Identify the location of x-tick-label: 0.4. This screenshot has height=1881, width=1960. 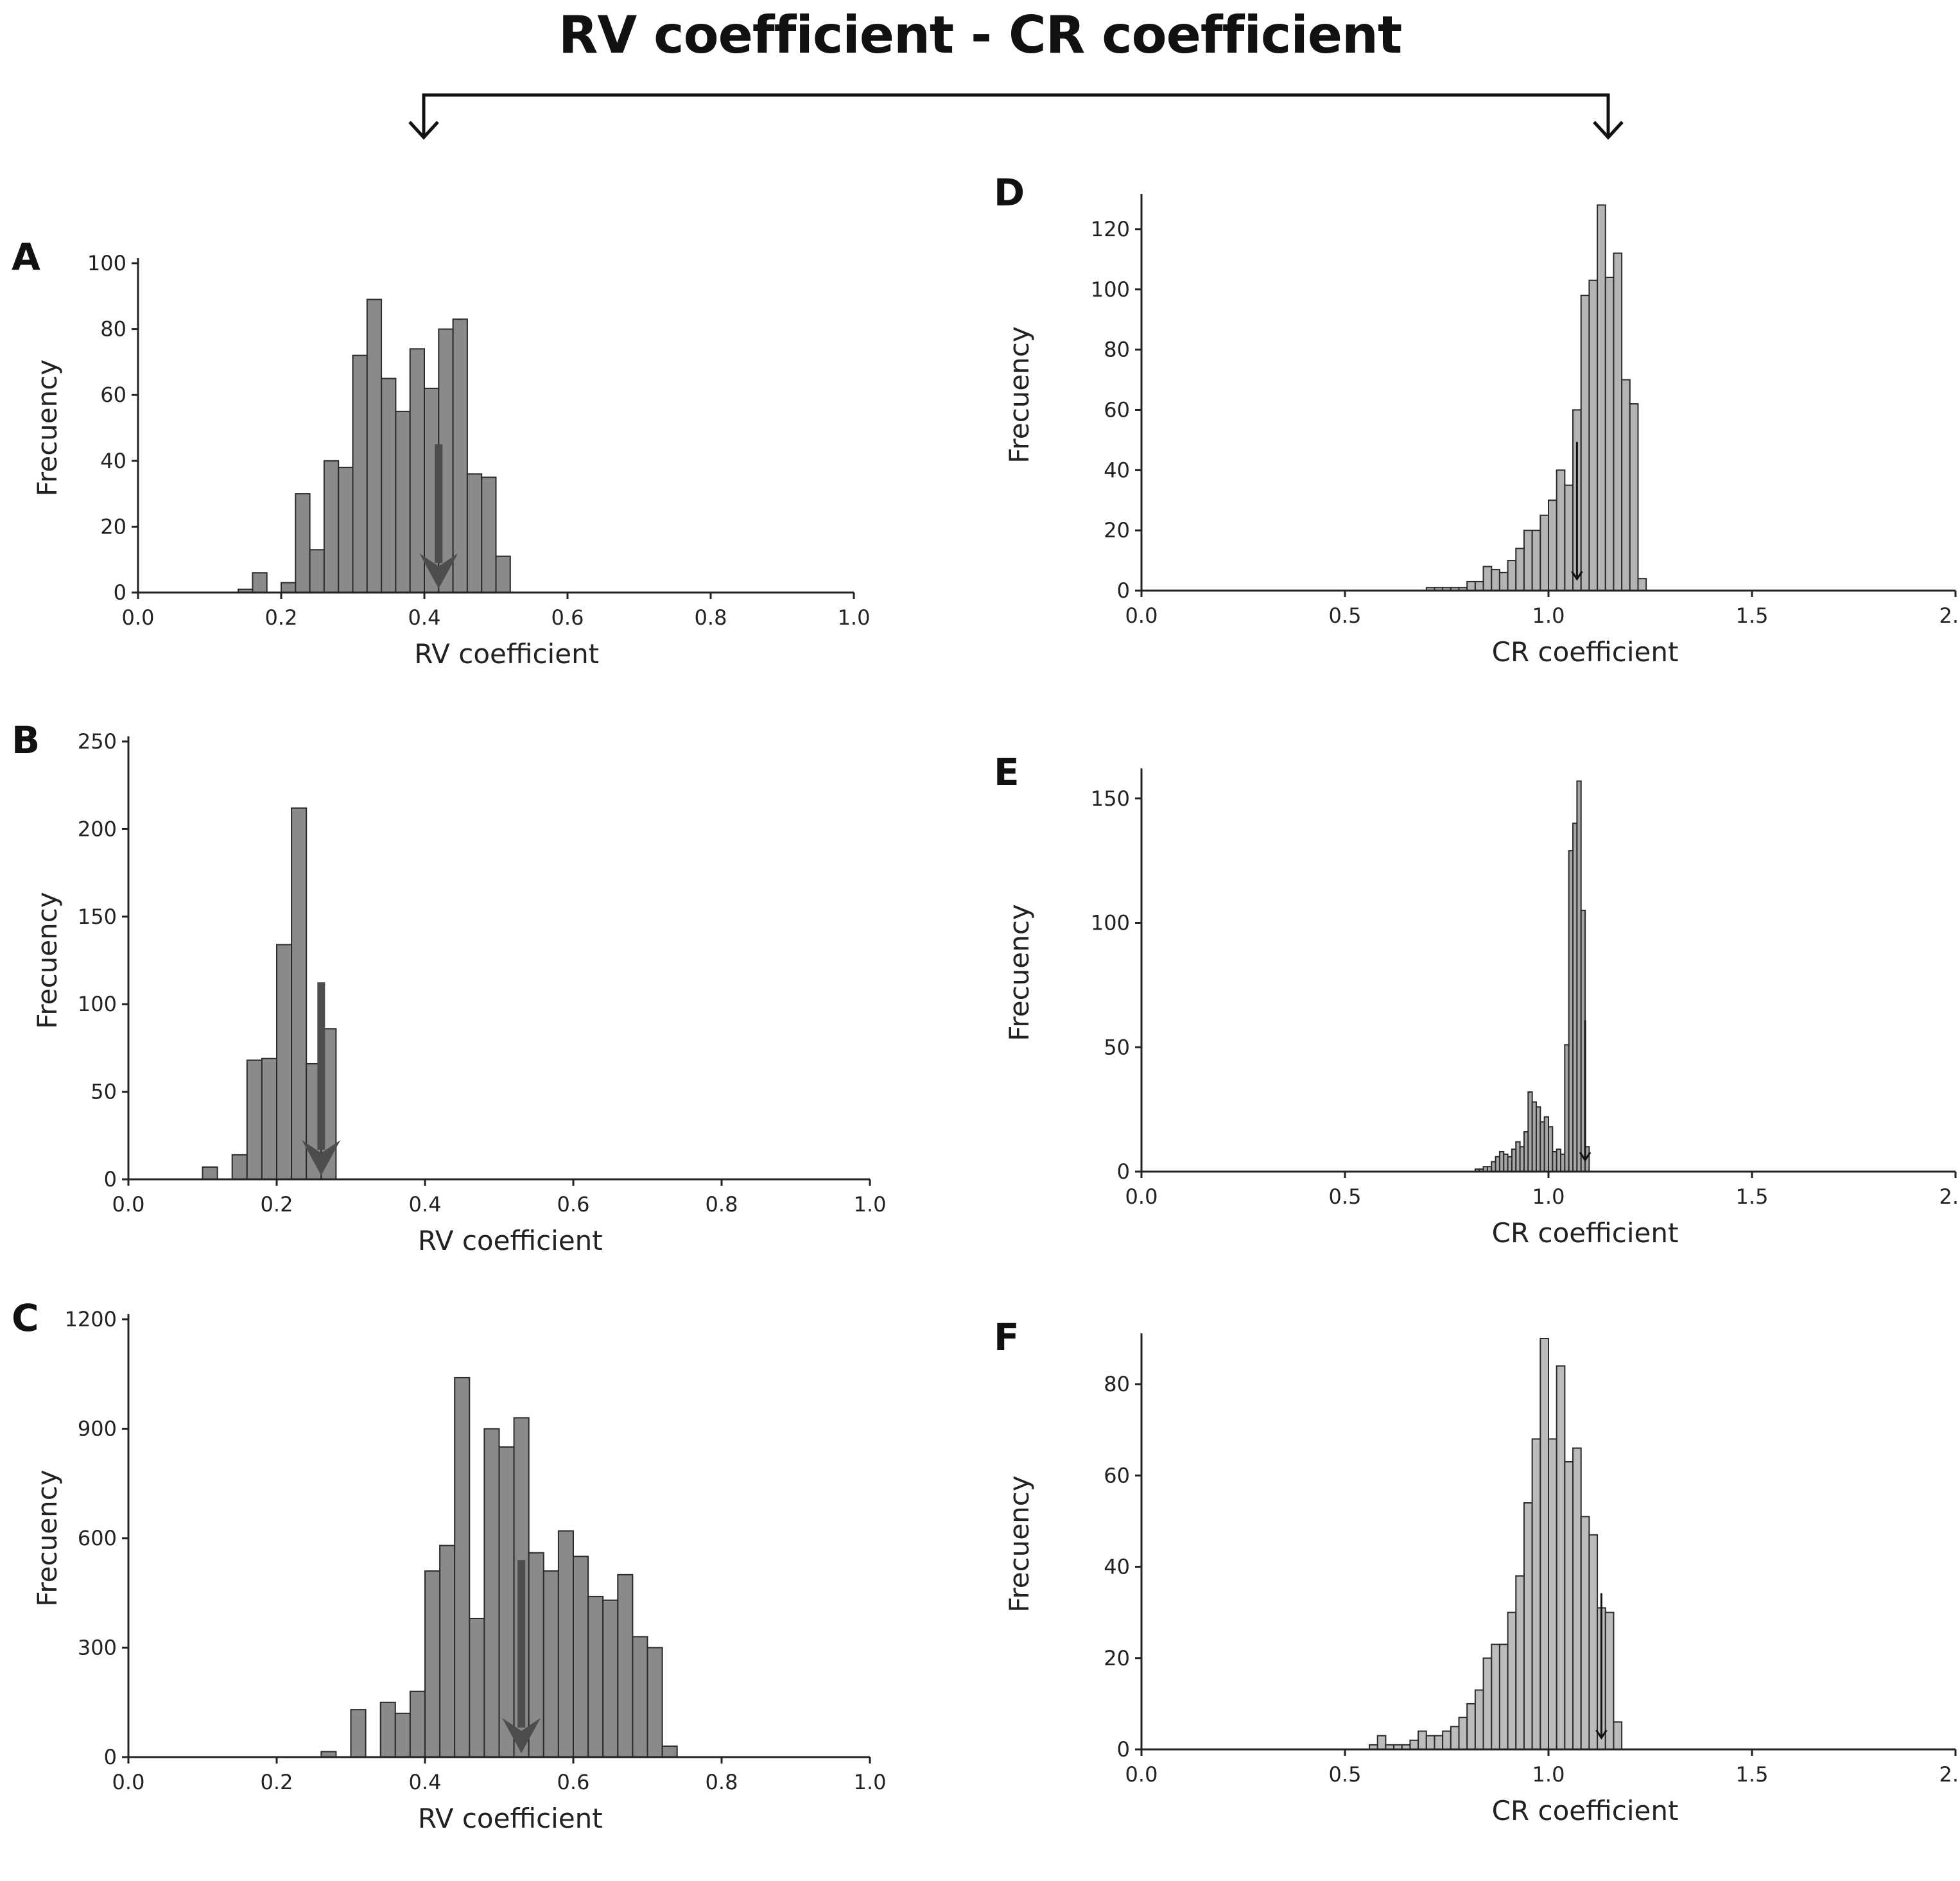
(424, 617).